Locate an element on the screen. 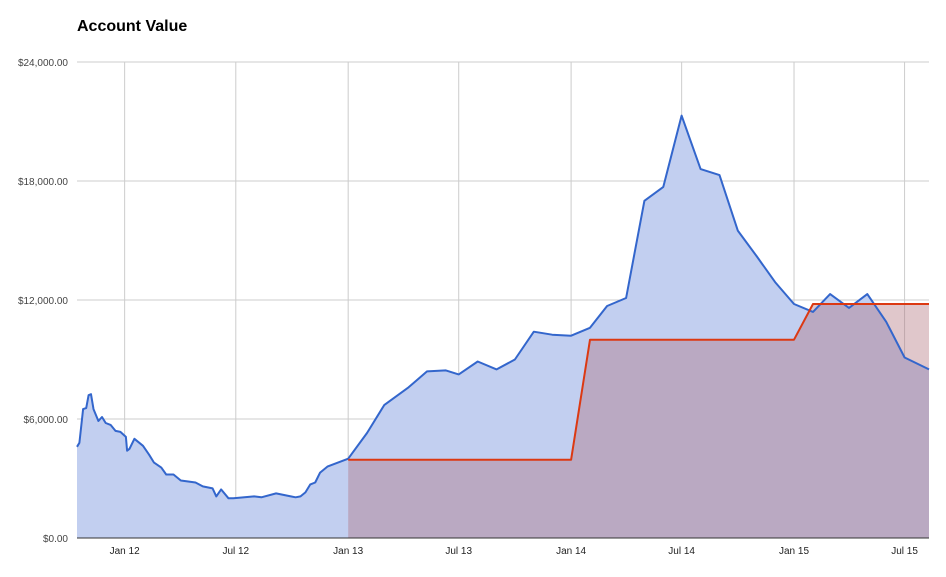 The image size is (946, 577). chart-title: Account Value is located at coordinates (132, 26).